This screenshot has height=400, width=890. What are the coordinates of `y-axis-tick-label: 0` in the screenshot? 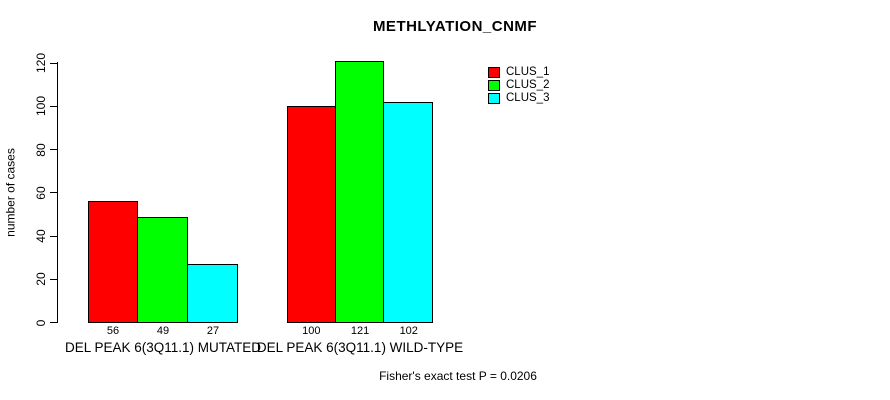 It's located at (41, 322).